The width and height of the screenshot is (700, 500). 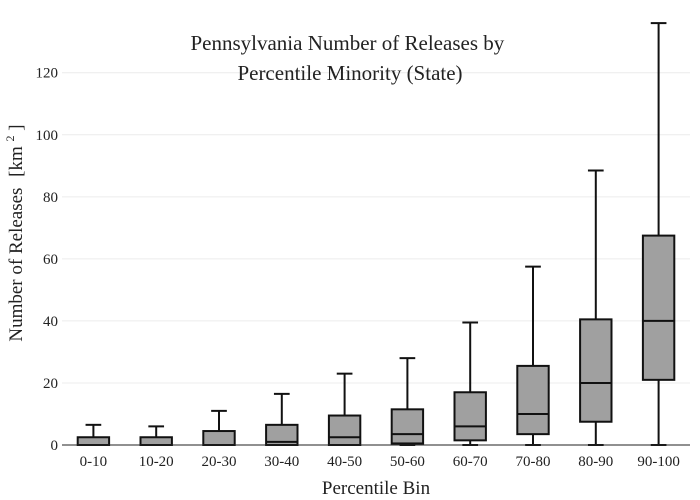 I want to click on y-tick-labels: 0 20 40 60 80 100 120, so click(x=47, y=260).